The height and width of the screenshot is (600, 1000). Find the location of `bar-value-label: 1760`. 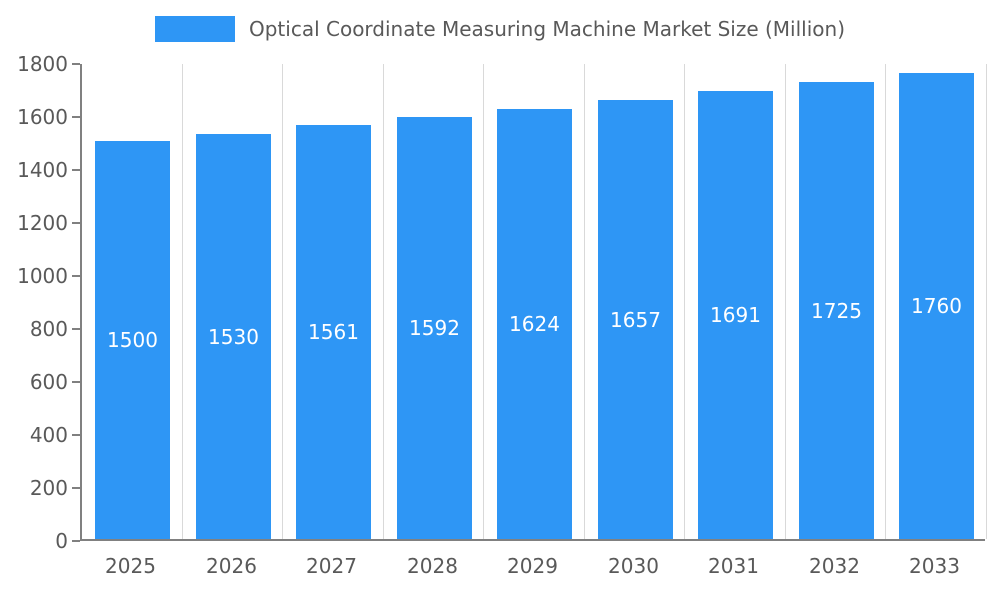

bar-value-label: 1760 is located at coordinates (936, 306).